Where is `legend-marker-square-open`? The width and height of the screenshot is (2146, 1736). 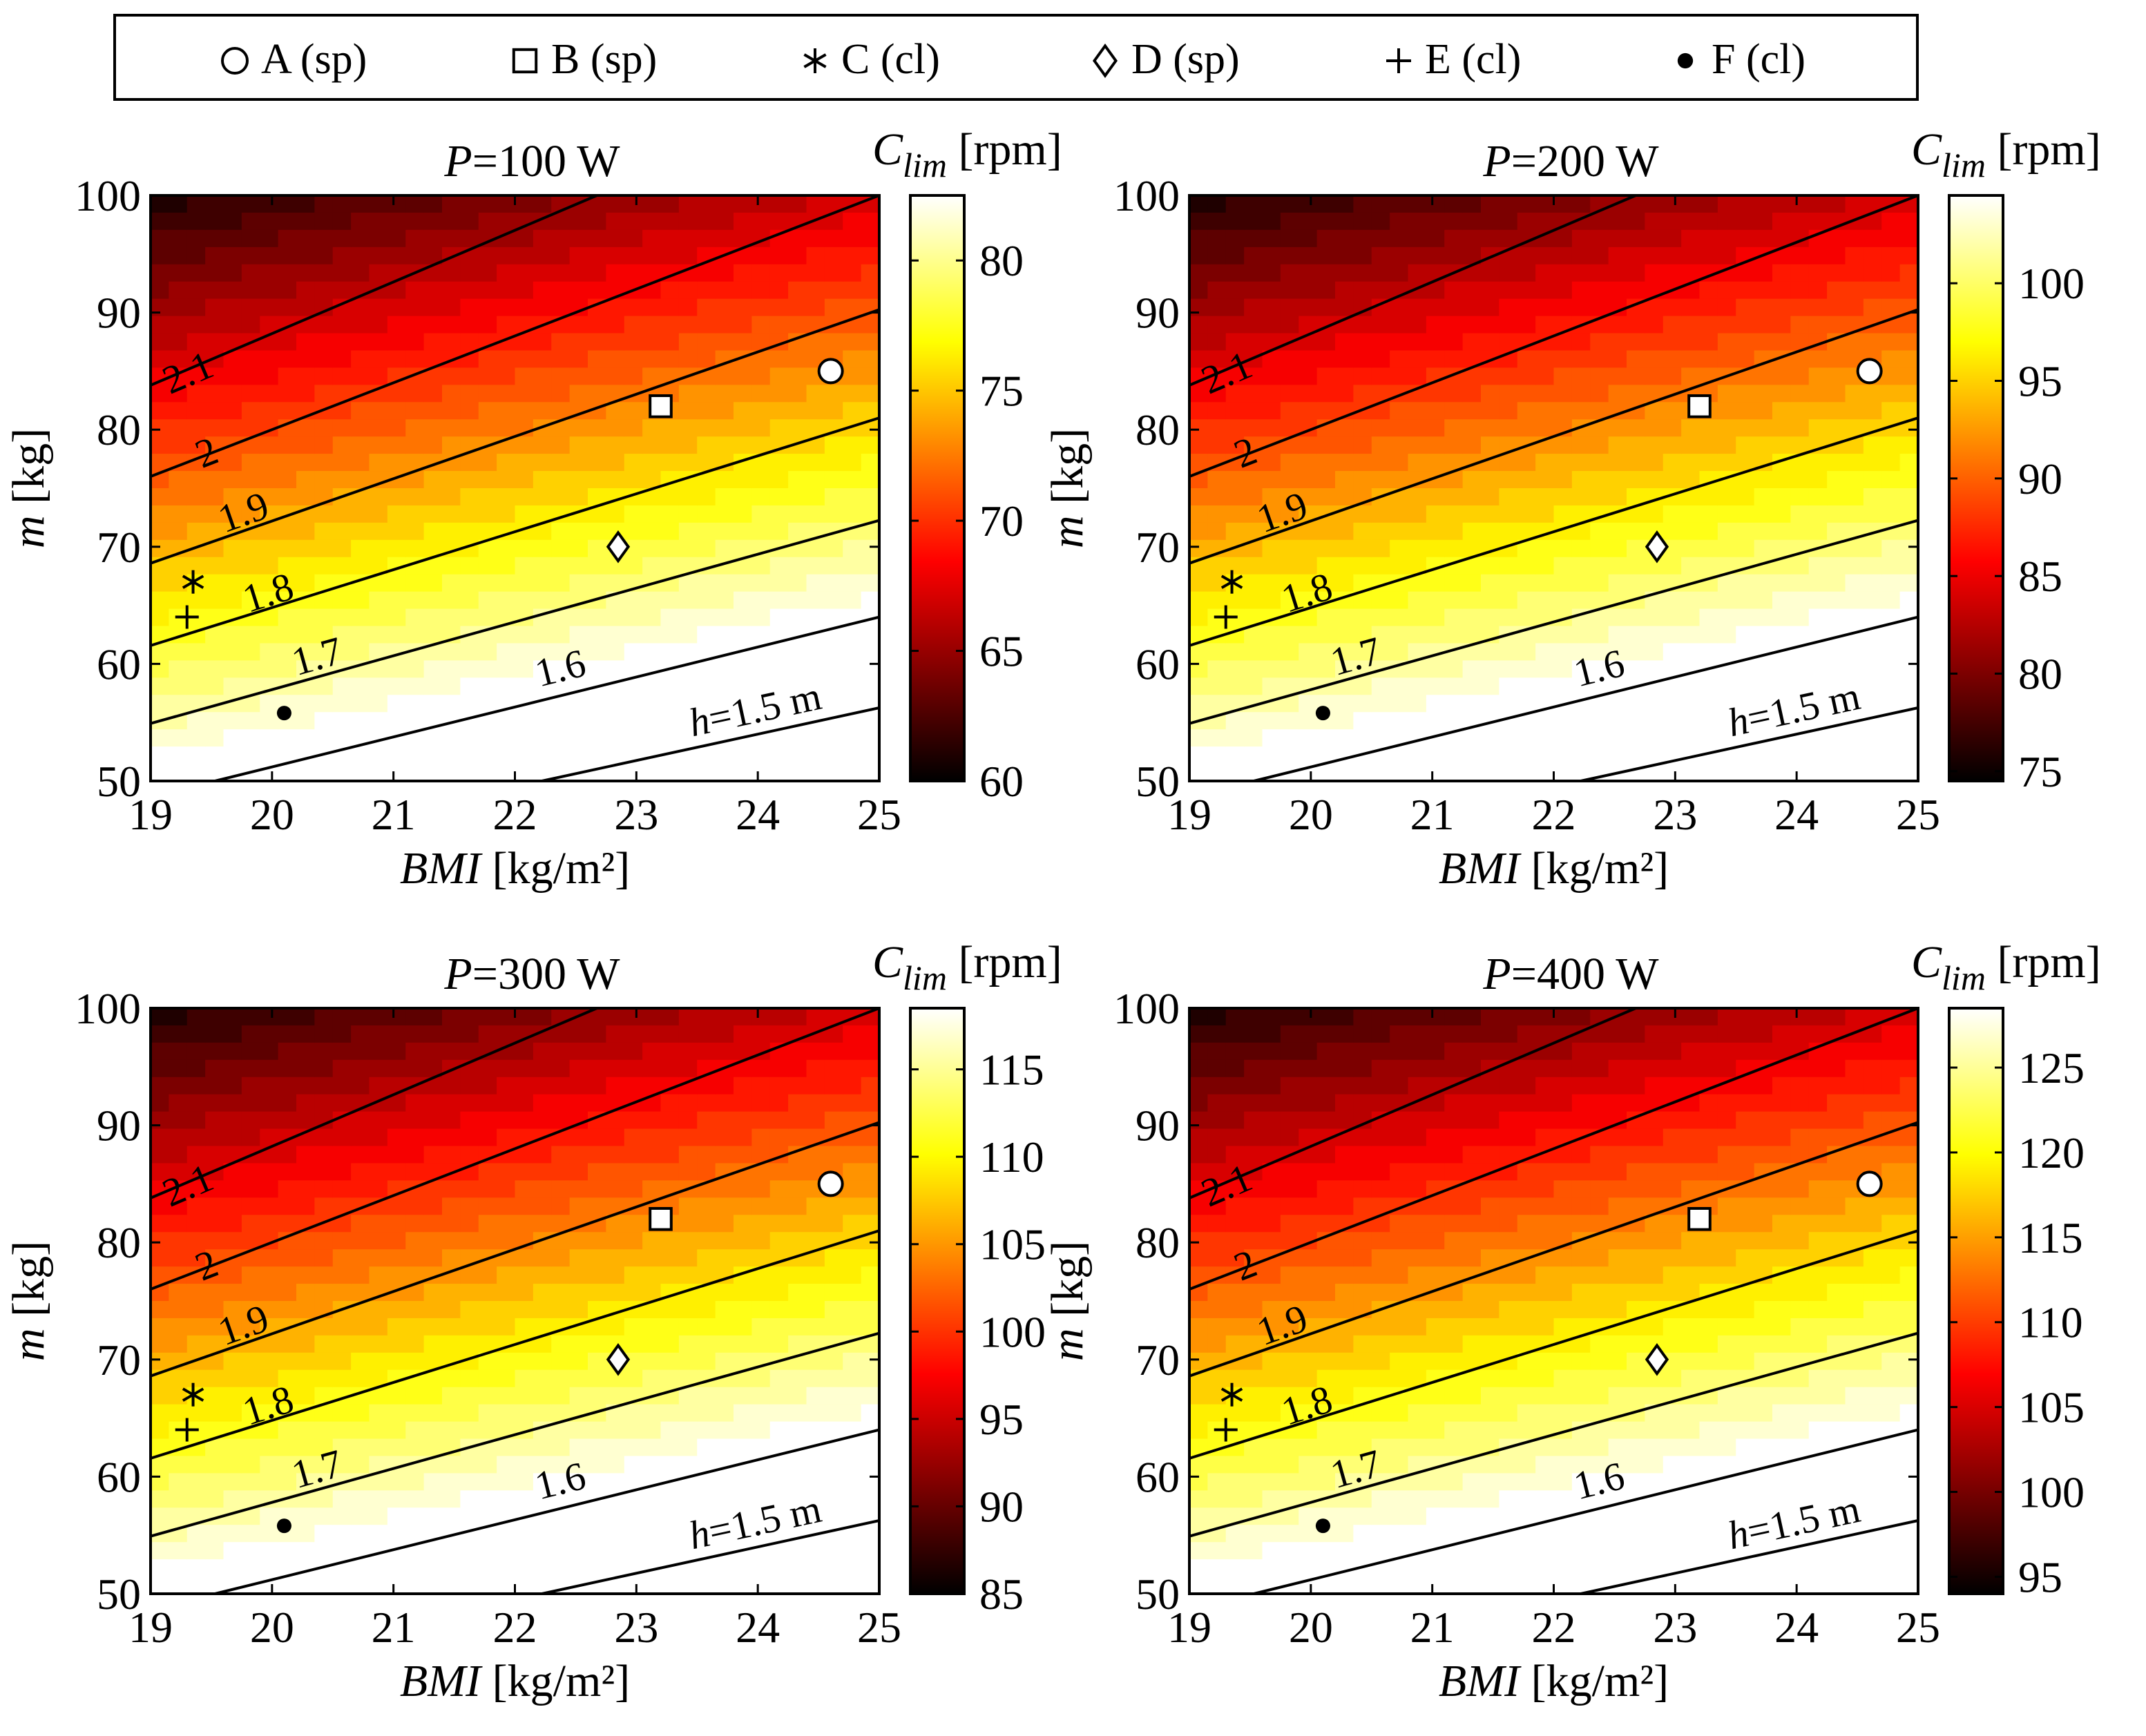
legend-marker-square-open is located at coordinates (525, 61).